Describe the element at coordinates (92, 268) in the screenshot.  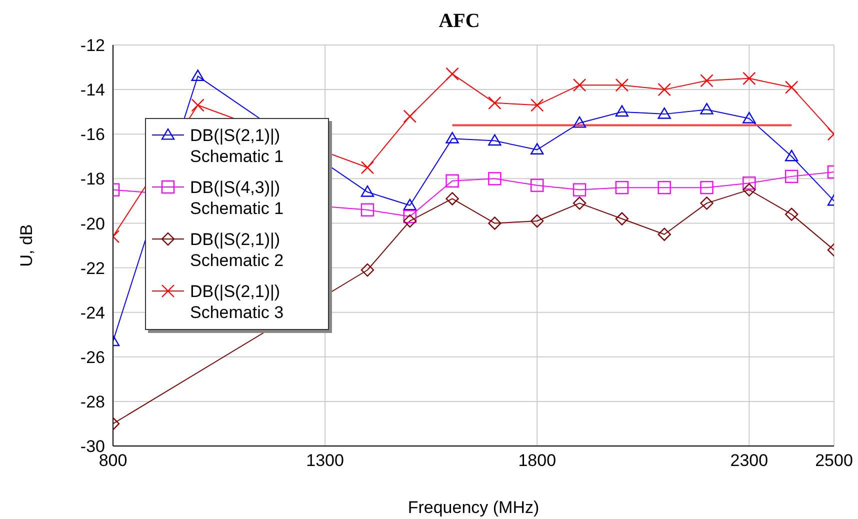
I see `y-tick-label: -22` at that location.